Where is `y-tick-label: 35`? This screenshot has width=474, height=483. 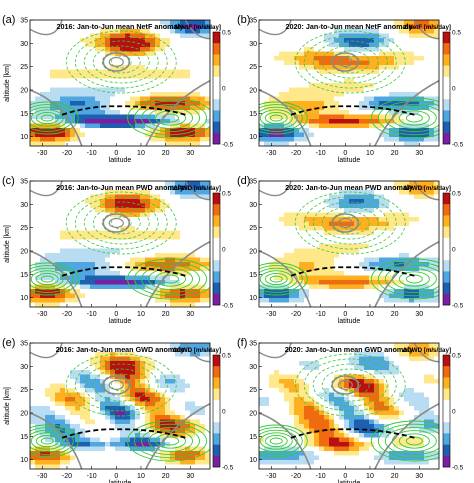 y-tick-label: 35 is located at coordinates (253, 182).